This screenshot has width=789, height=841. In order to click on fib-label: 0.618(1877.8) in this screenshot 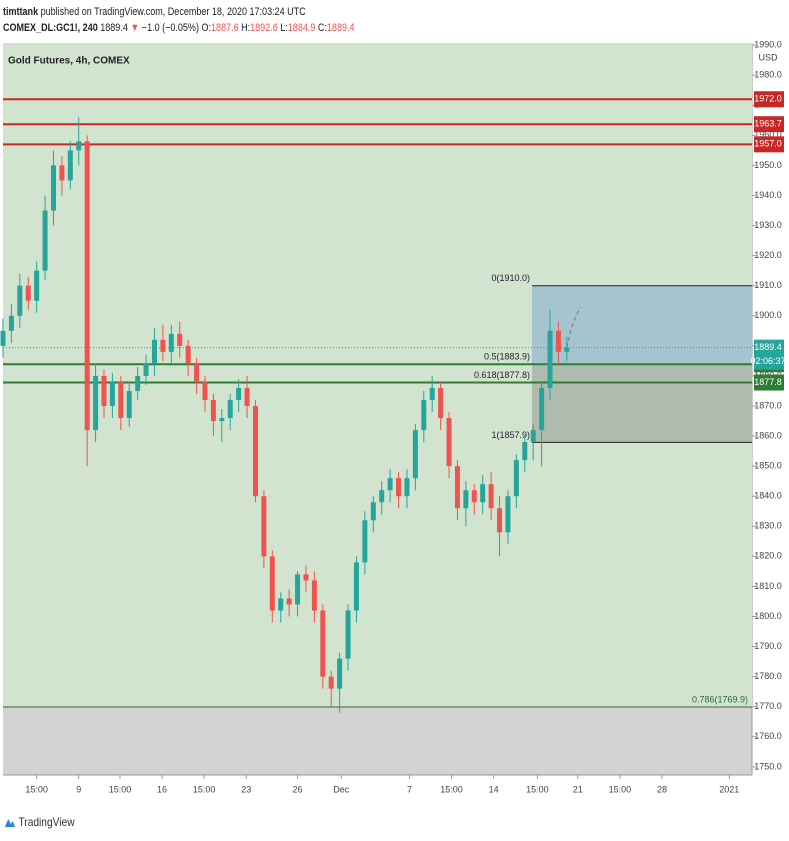, I will do `click(502, 375)`.